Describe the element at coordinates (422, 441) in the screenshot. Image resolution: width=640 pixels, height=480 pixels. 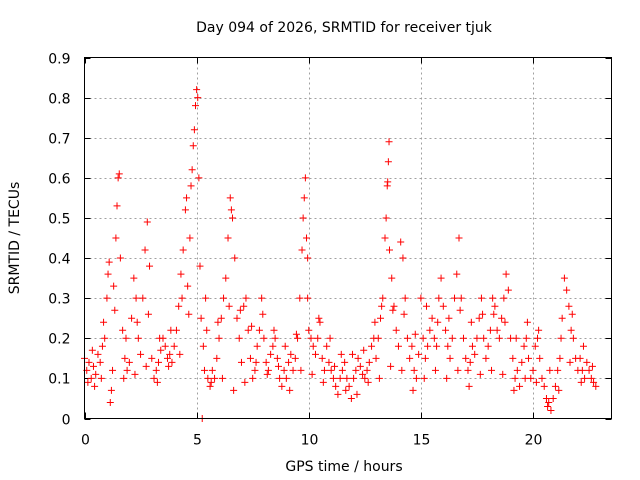
I see `x-tick-label: 15` at that location.